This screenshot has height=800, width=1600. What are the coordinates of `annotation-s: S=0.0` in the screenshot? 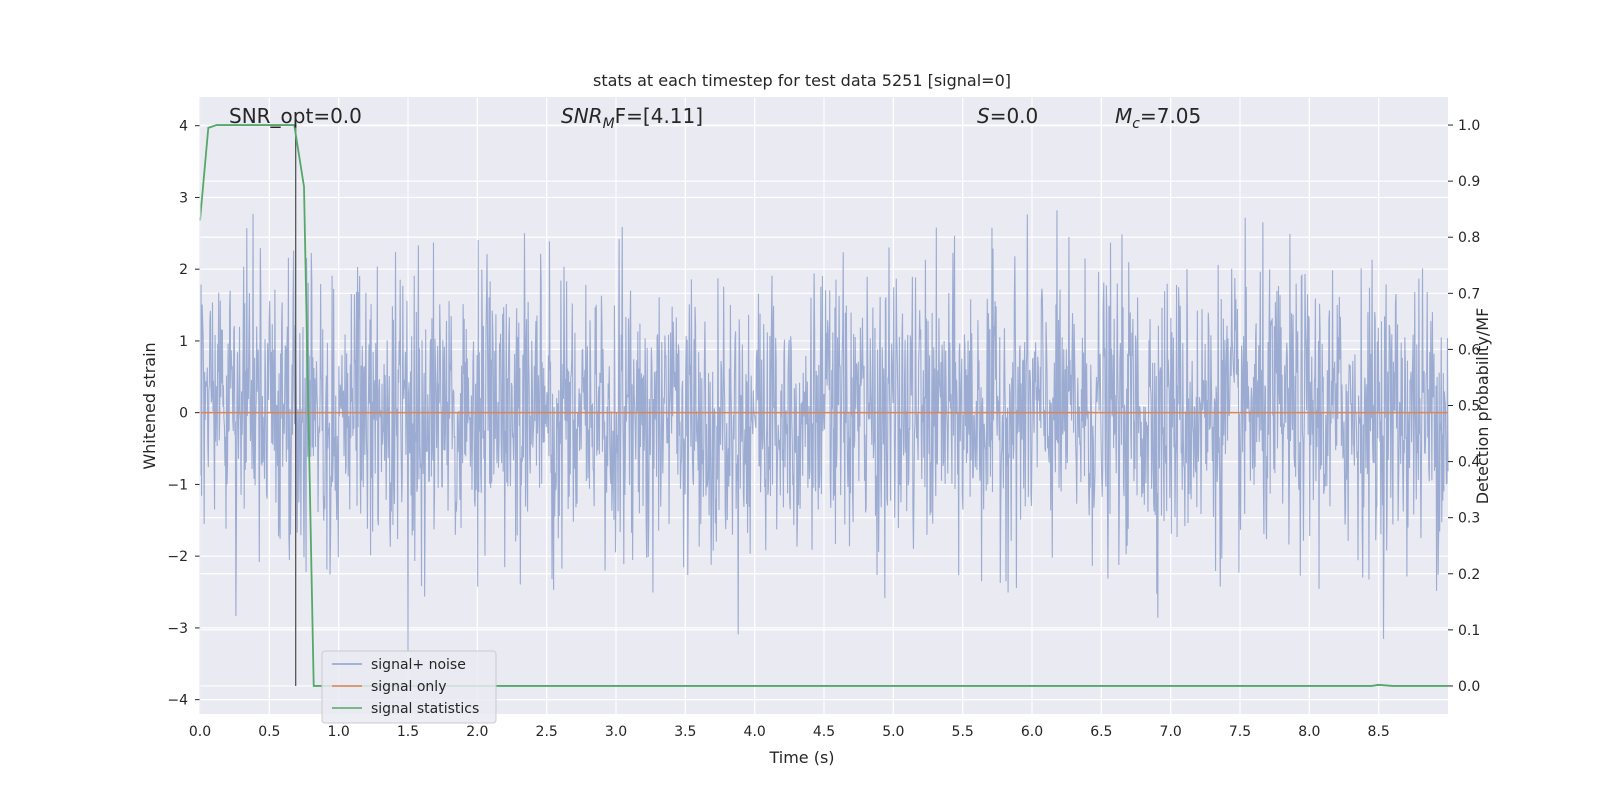 It's located at (1007, 116).